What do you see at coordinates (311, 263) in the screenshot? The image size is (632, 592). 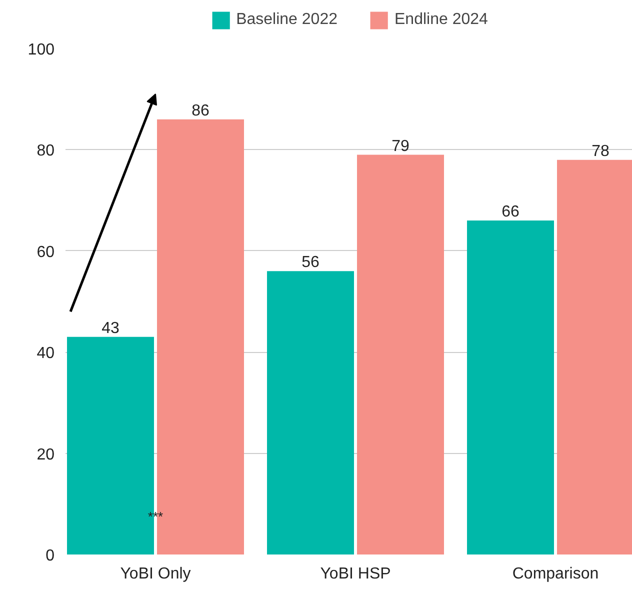 I see `data-label: 56` at bounding box center [311, 263].